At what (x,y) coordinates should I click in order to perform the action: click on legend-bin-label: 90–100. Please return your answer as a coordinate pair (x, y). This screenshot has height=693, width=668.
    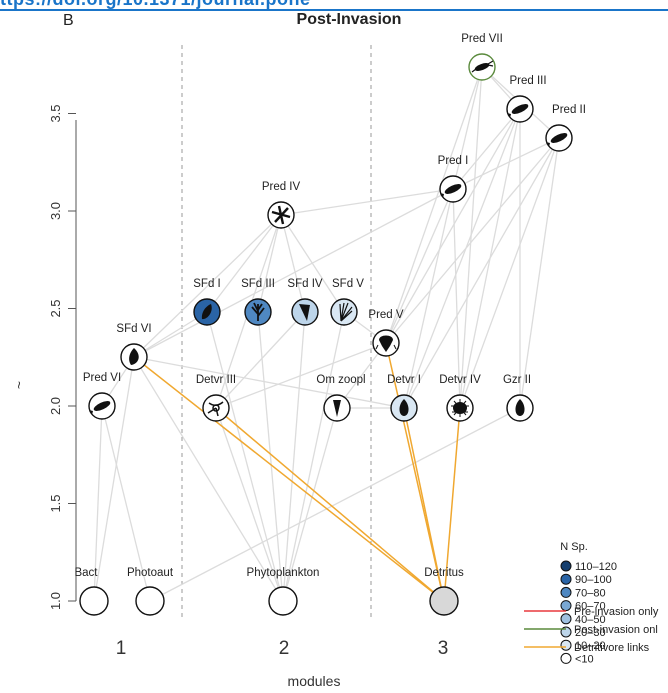
    Looking at the image, I should click on (593, 580).